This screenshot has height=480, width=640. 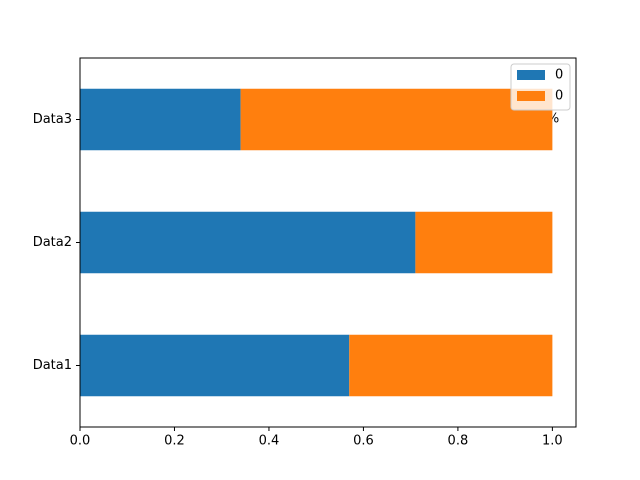 I want to click on x-tick-label: 0.2, so click(x=174, y=441).